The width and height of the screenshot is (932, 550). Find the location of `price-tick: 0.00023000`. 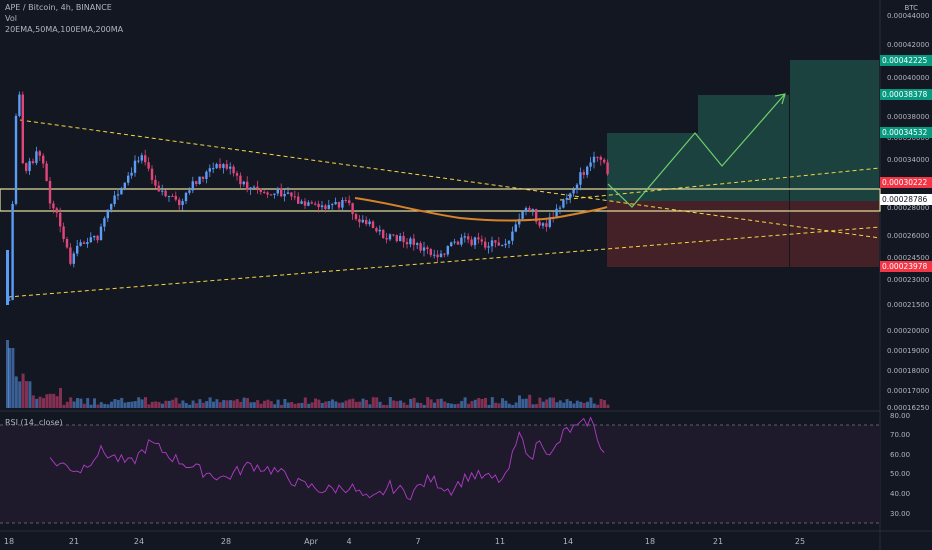

price-tick: 0.00023000 is located at coordinates (908, 280).